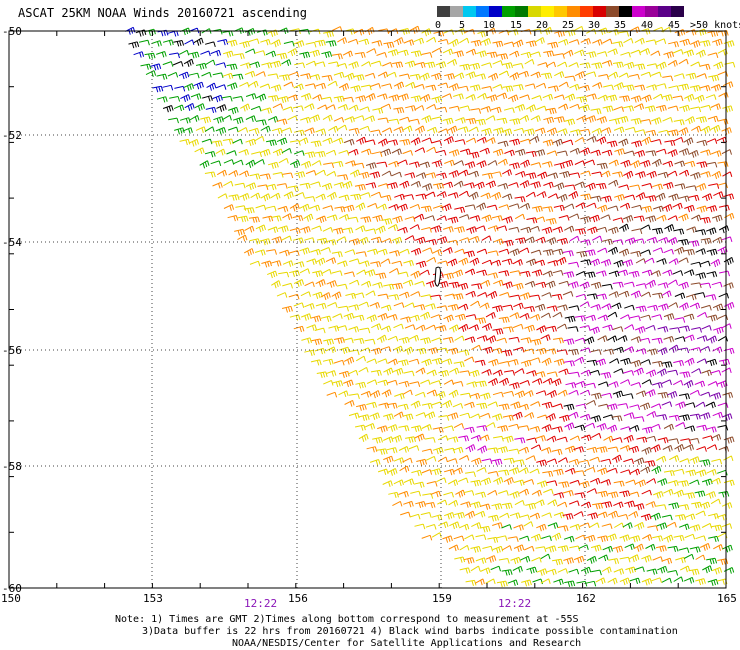 The width and height of the screenshot is (740, 650). What do you see at coordinates (594, 25) in the screenshot?
I see `scale-label: 30` at bounding box center [594, 25].